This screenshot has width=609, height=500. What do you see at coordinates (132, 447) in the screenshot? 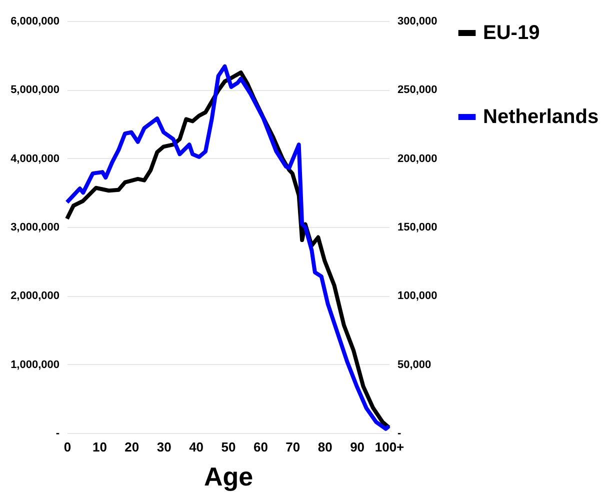
I see `x-tick-label: 20` at bounding box center [132, 447].